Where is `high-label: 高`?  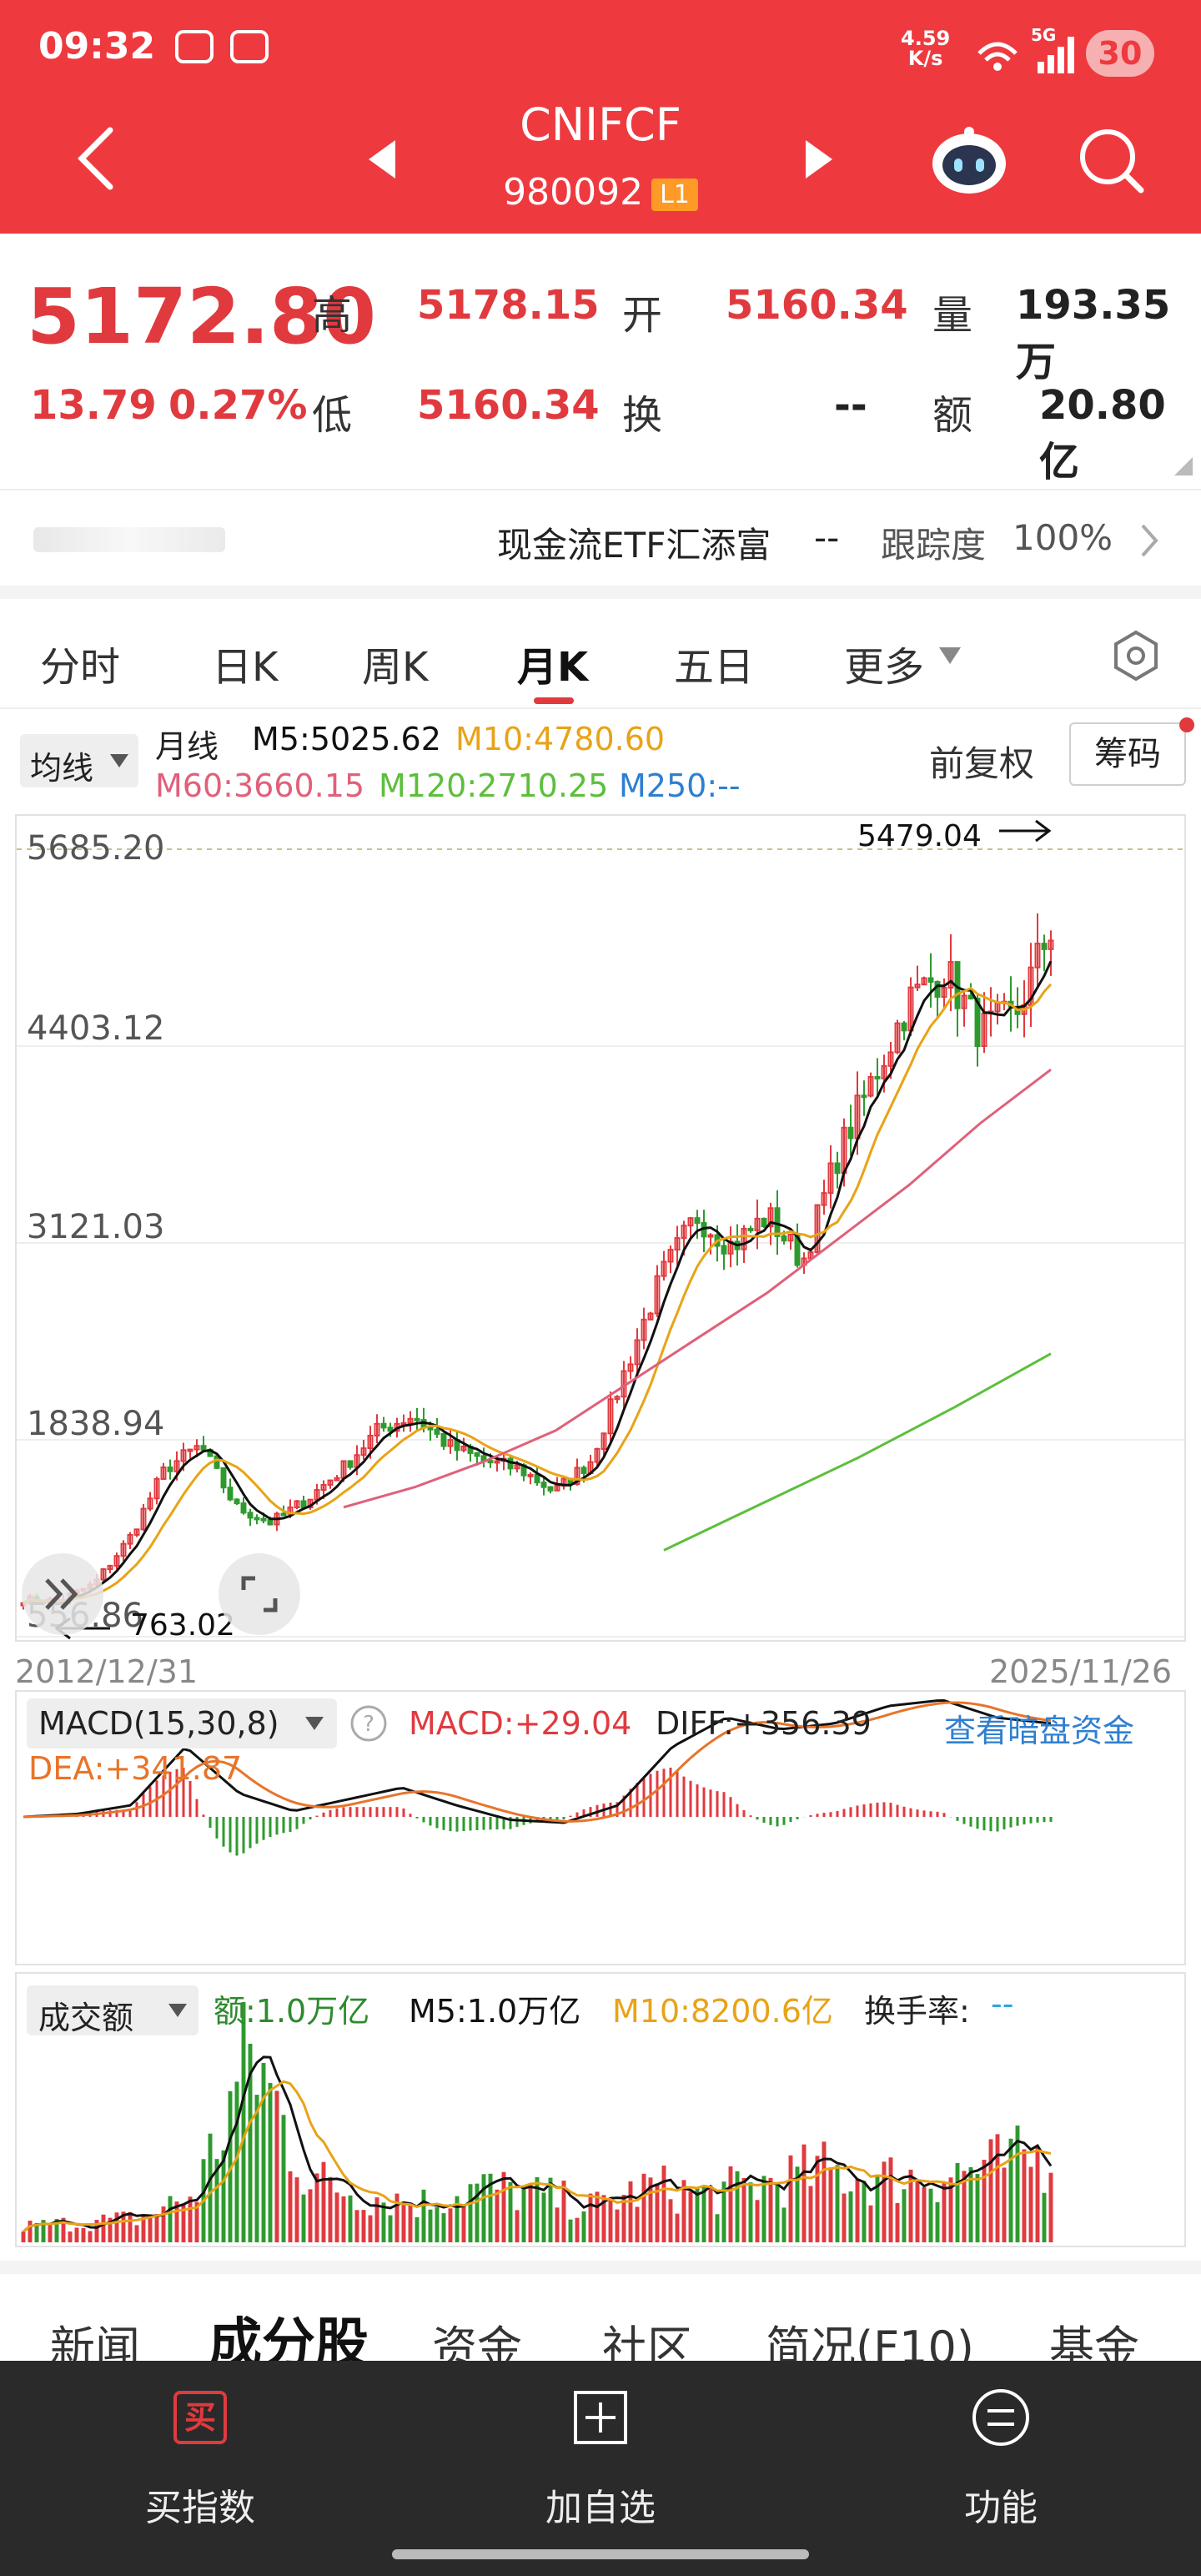 high-label: 高 is located at coordinates (333, 315).